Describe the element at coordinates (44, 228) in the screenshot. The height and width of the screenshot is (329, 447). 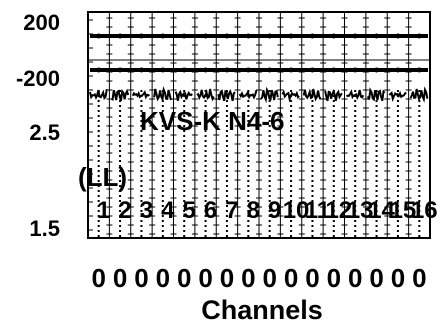
I see `y-tick-label: 1.5` at that location.